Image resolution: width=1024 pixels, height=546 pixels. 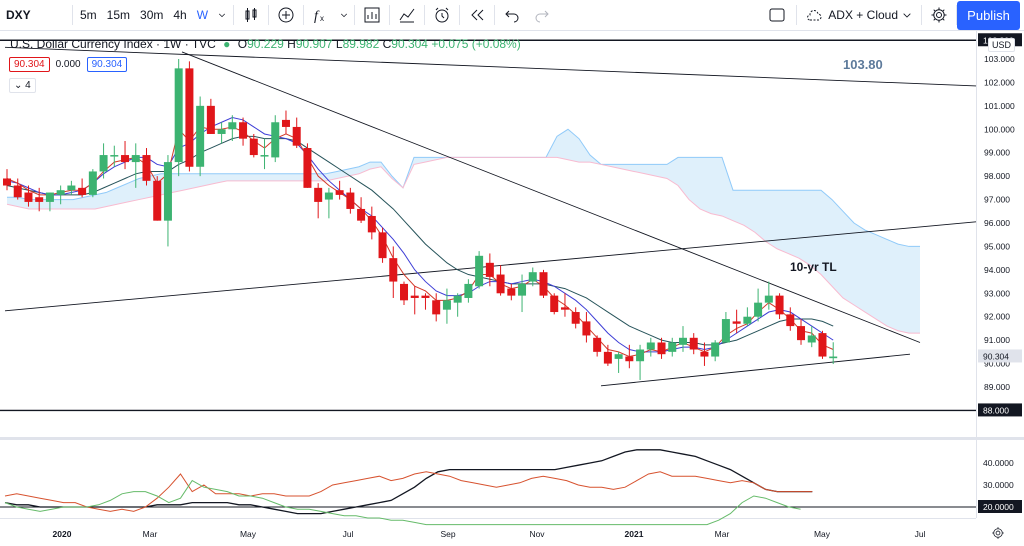 What do you see at coordinates (18, 85) in the screenshot?
I see `collapse-chevron-icon: ⌄` at bounding box center [18, 85].